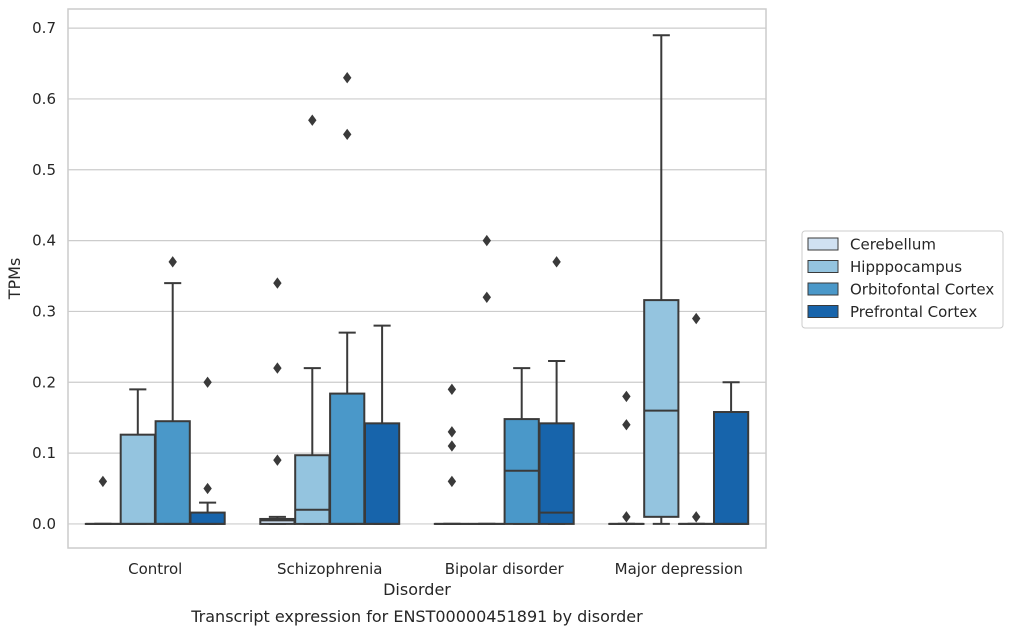 The image size is (1014, 634). I want to click on y-tick-label: 0.4, so click(44, 241).